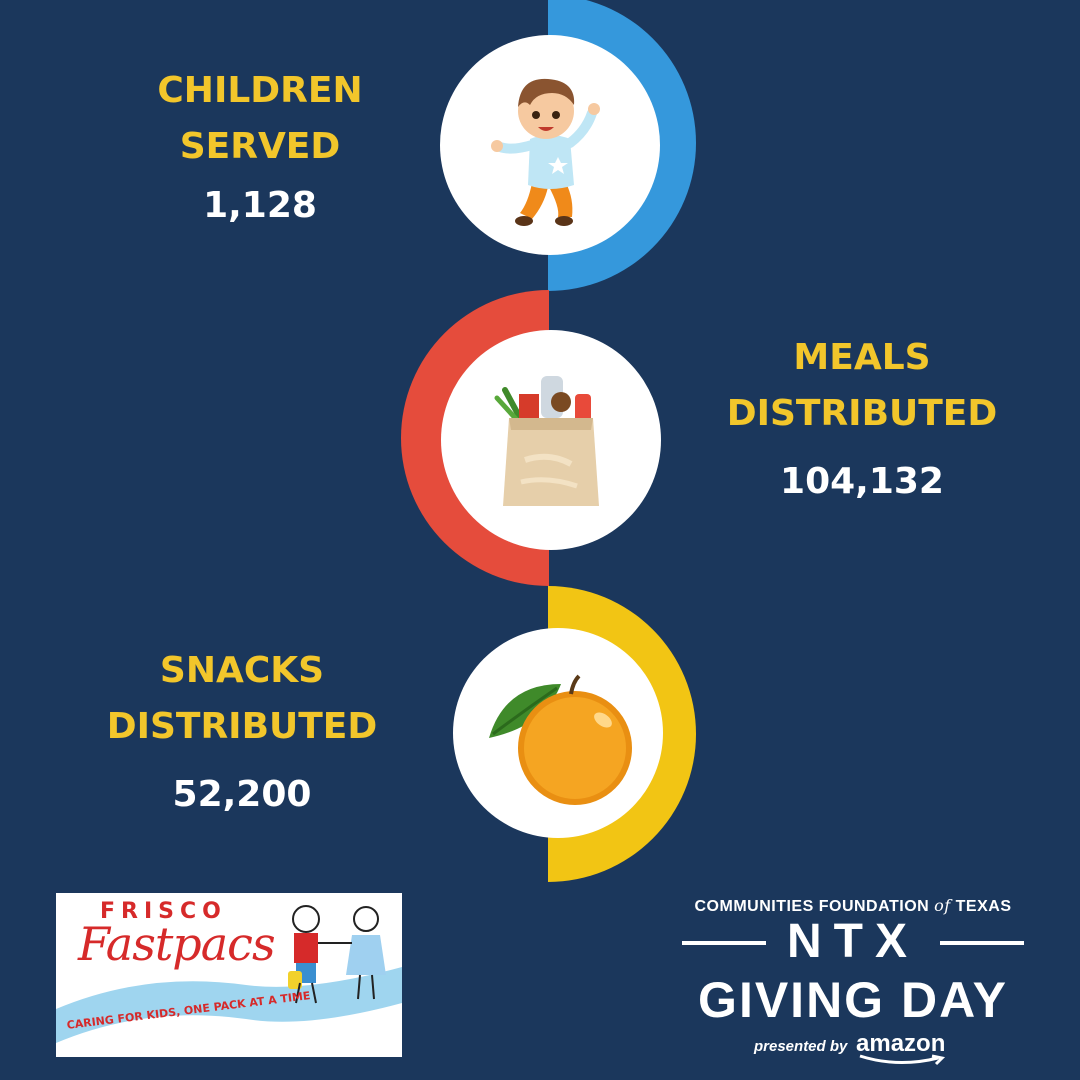  I want to click on grocery-bag-icon, so click(546, 441).